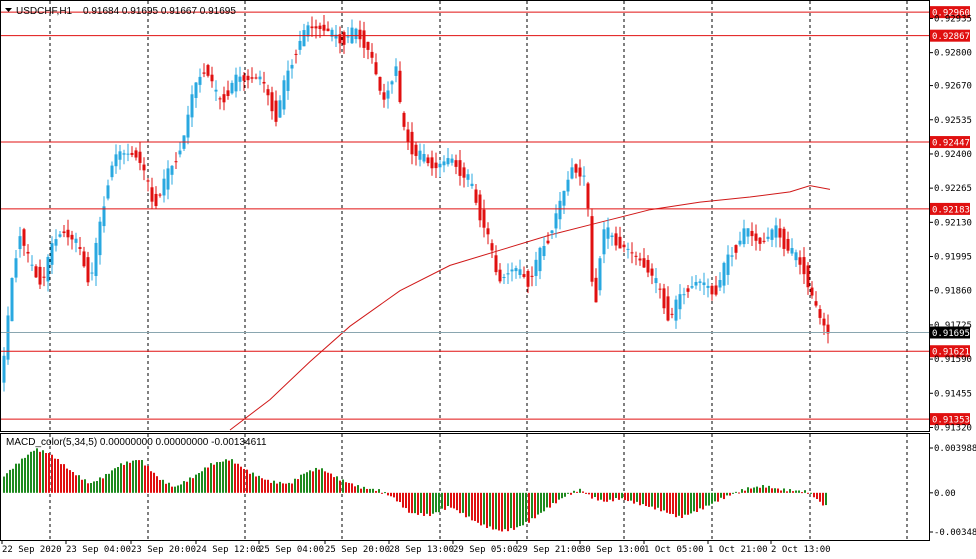 The width and height of the screenshot is (976, 559). Describe the element at coordinates (8, 10) in the screenshot. I see `chevron-down-icon` at that location.